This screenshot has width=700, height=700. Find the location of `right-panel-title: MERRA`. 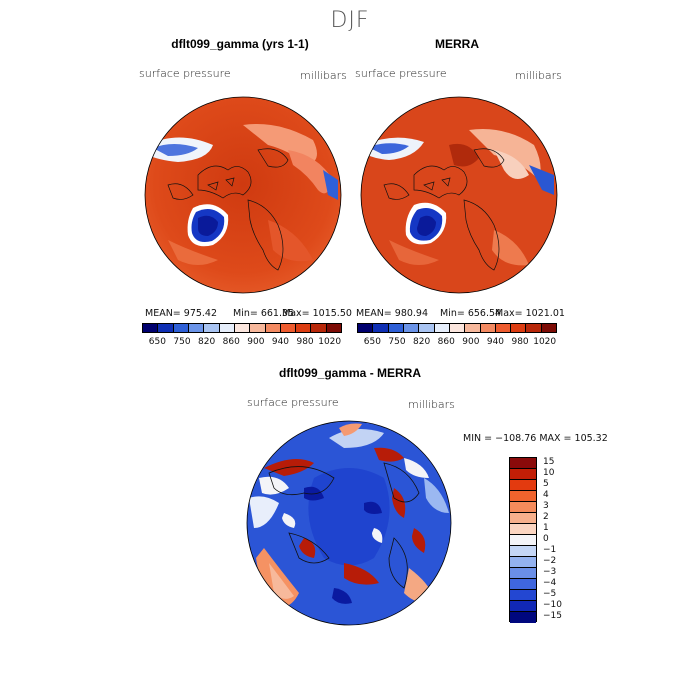

right-panel-title: MERRA is located at coordinates (457, 44).